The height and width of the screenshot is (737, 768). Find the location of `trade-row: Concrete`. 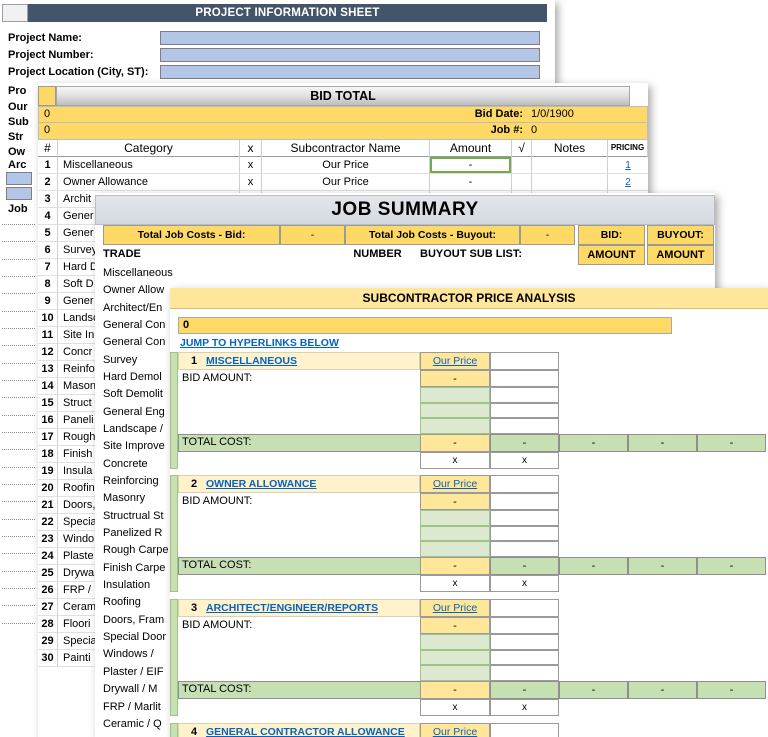

trade-row: Concrete is located at coordinates (125, 463).